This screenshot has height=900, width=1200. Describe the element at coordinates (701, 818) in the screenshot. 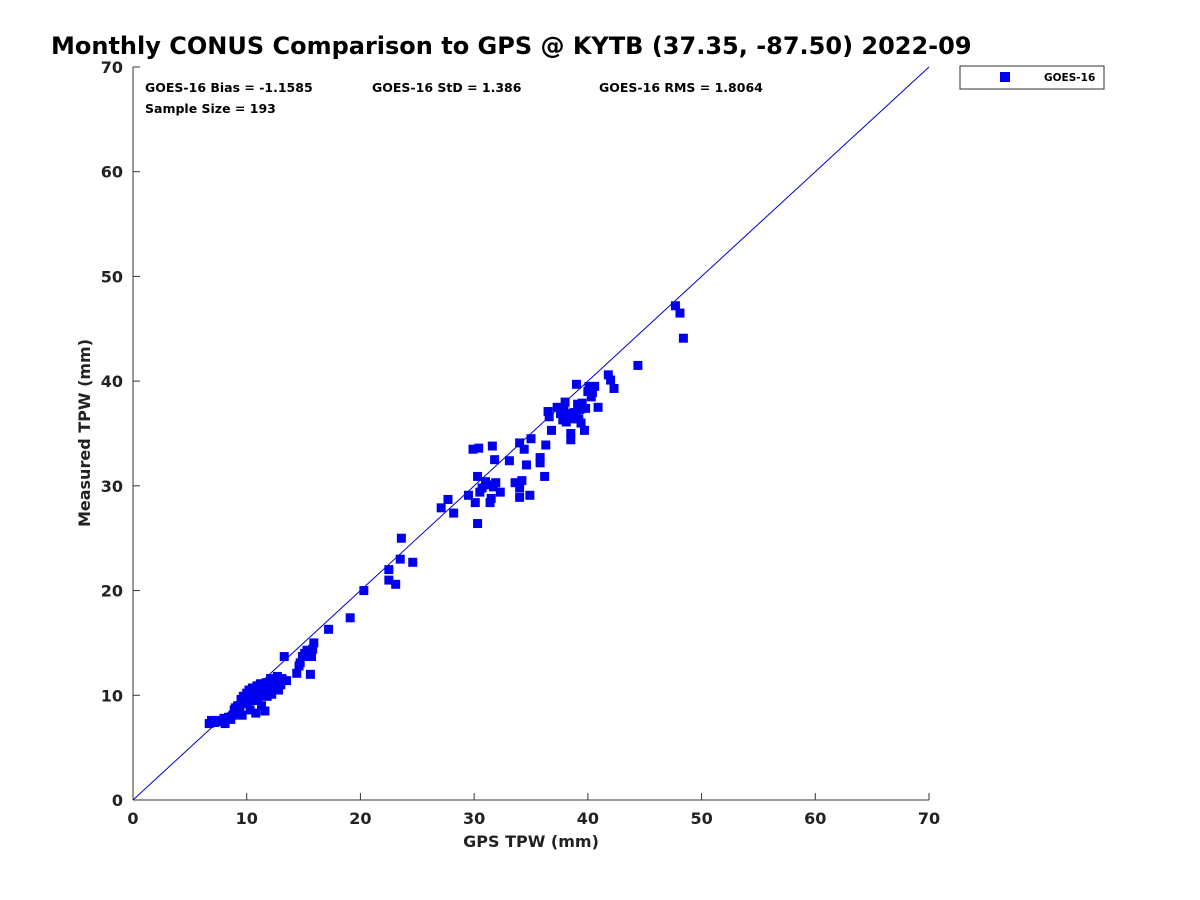

I see `x-tick-label: 50` at that location.